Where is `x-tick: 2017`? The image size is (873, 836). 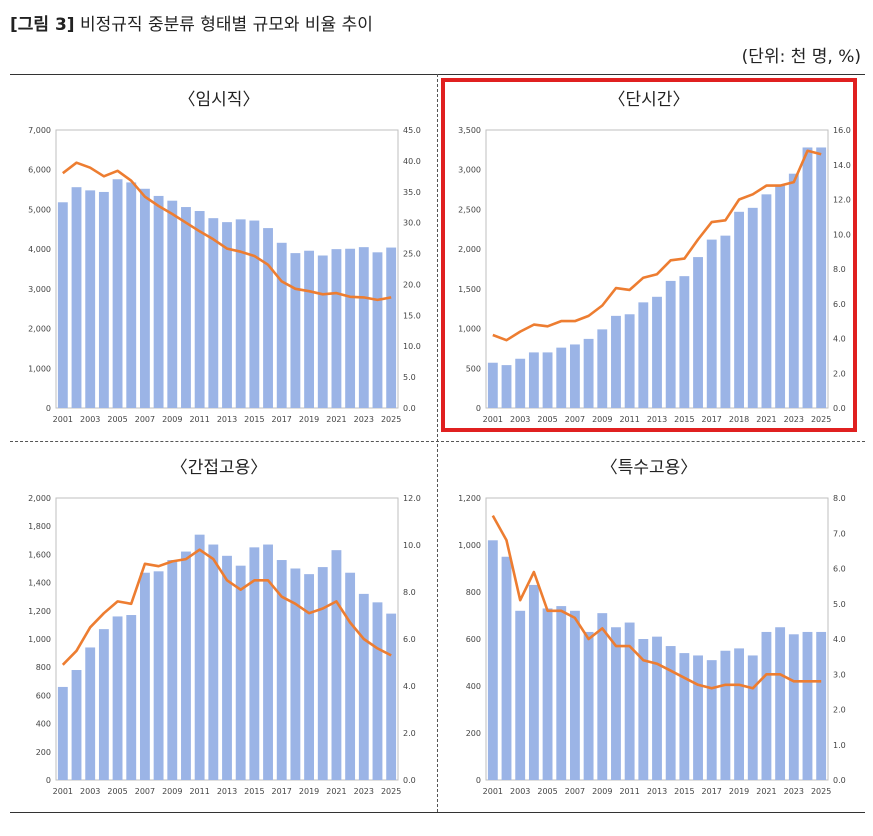 x-tick: 2017 is located at coordinates (712, 791).